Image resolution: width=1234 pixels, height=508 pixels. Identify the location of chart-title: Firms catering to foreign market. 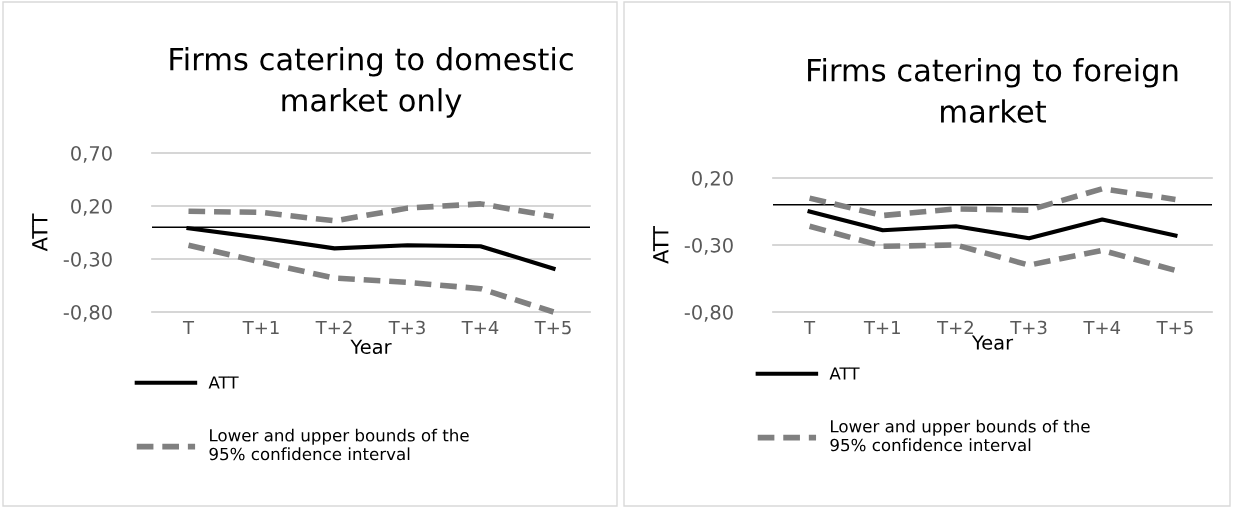
(993, 90).